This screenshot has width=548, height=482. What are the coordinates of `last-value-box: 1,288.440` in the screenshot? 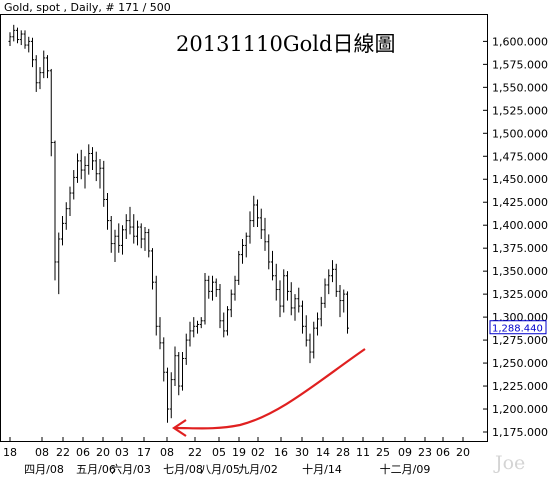 It's located at (518, 328).